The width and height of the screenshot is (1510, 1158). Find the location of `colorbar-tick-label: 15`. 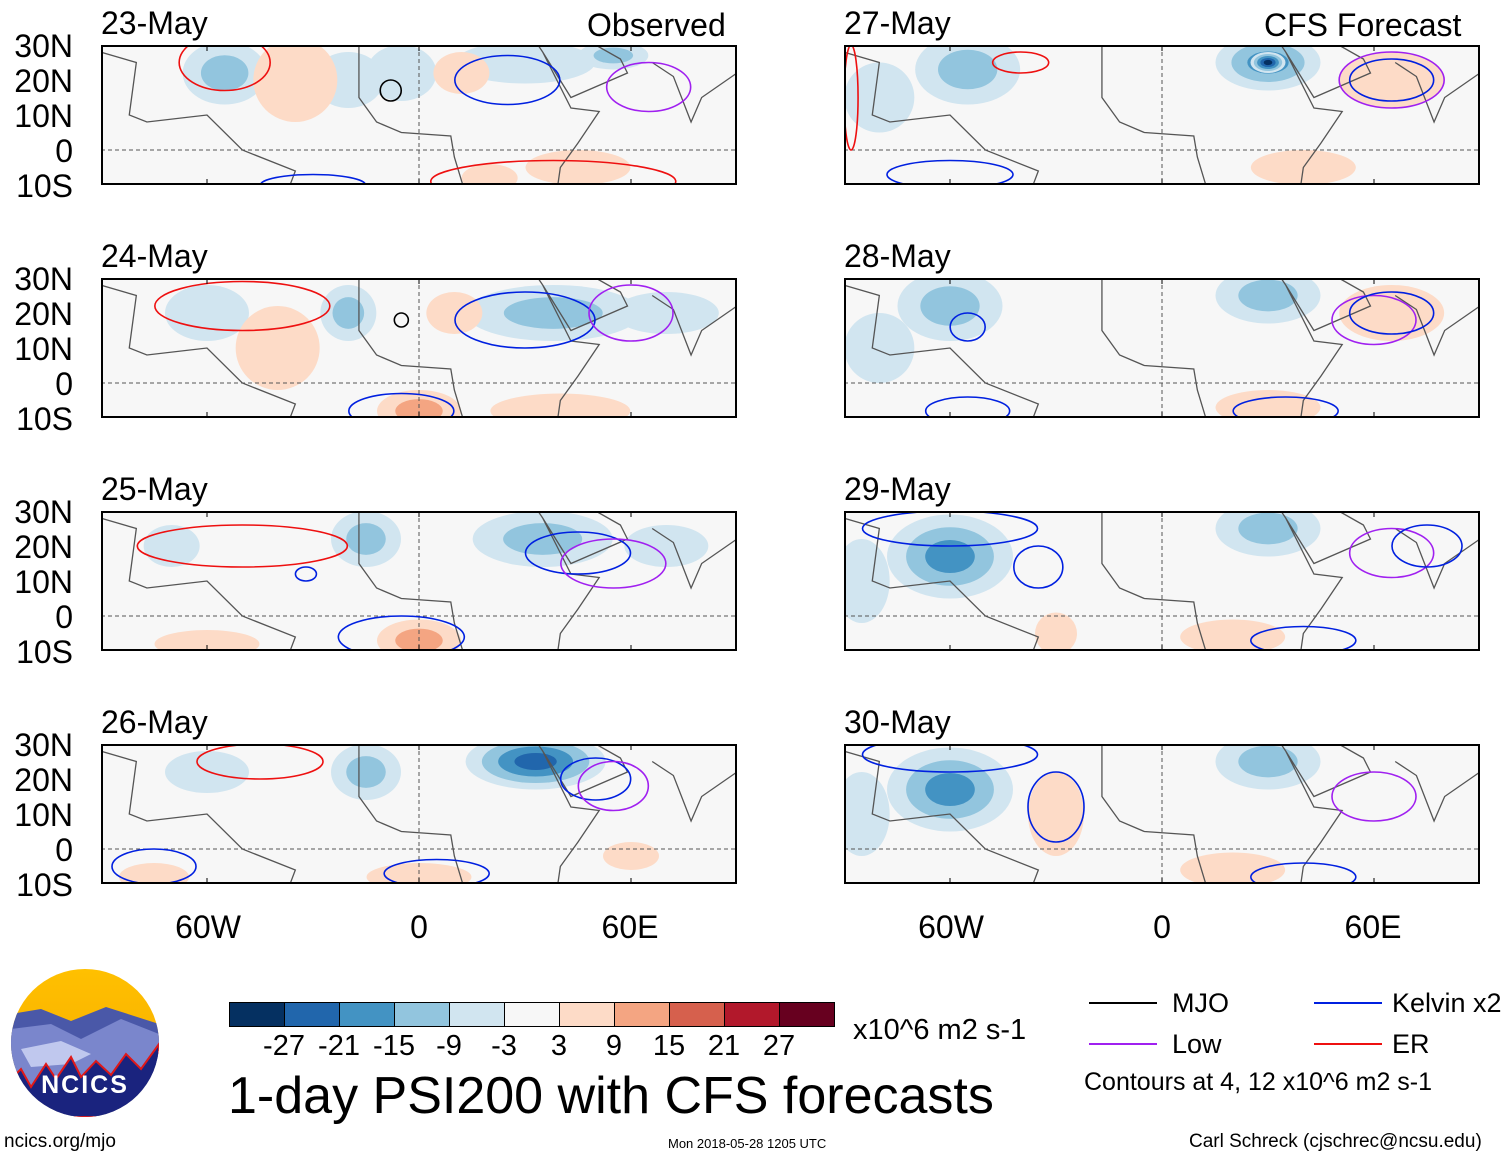

colorbar-tick-label: 15 is located at coordinates (669, 1046).